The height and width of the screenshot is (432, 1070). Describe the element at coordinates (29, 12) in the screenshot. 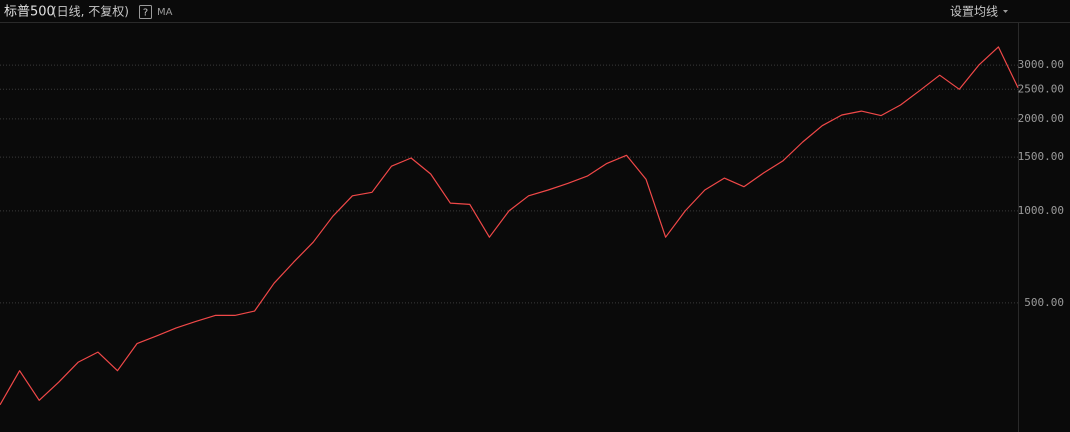

I see `chart-title: 标普500` at that location.